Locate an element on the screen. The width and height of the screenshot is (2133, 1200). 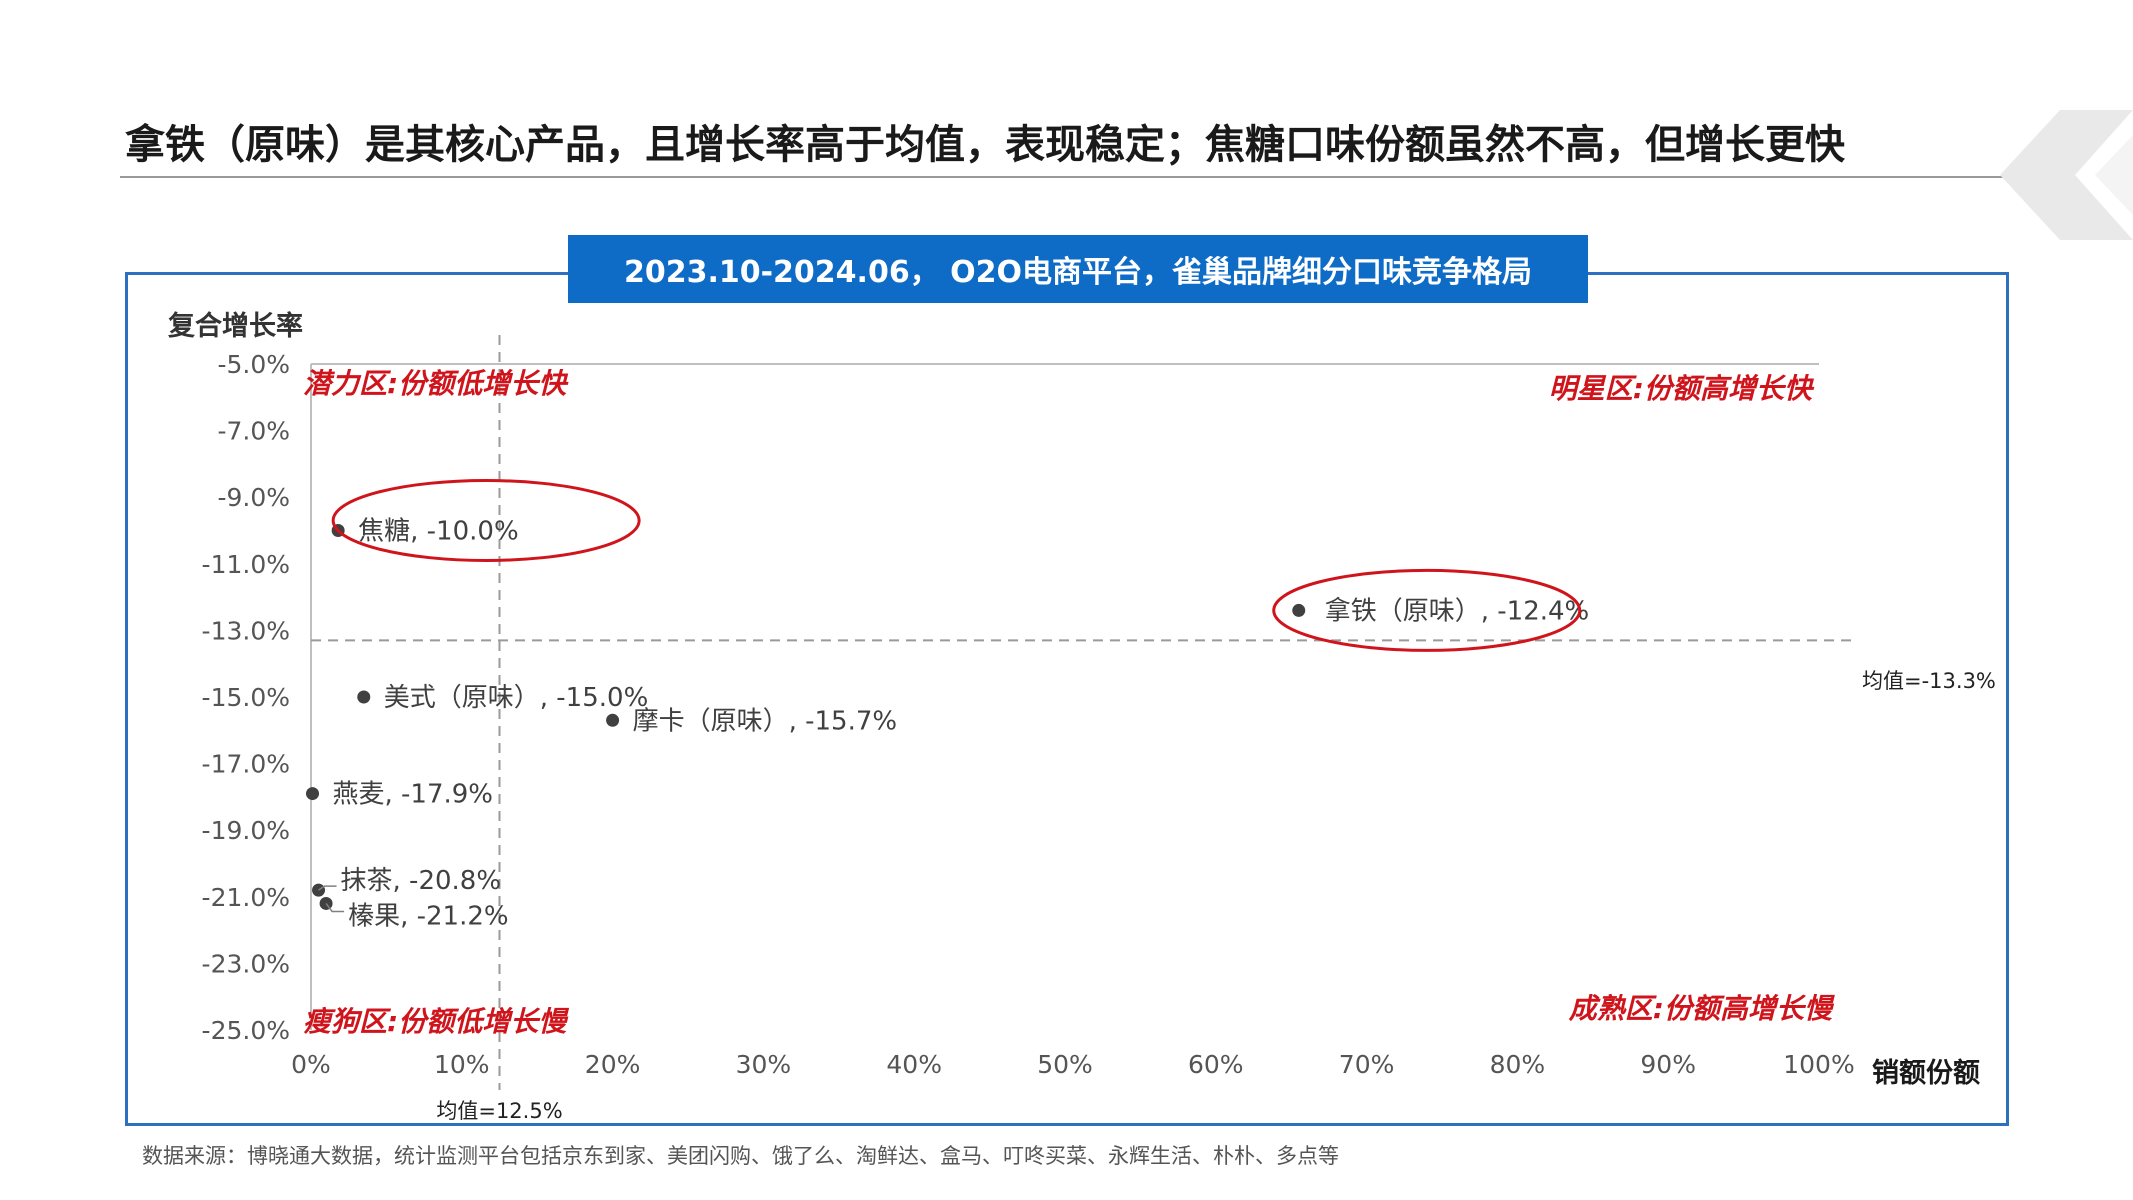
x-tick-label: 0% is located at coordinates (311, 1064).